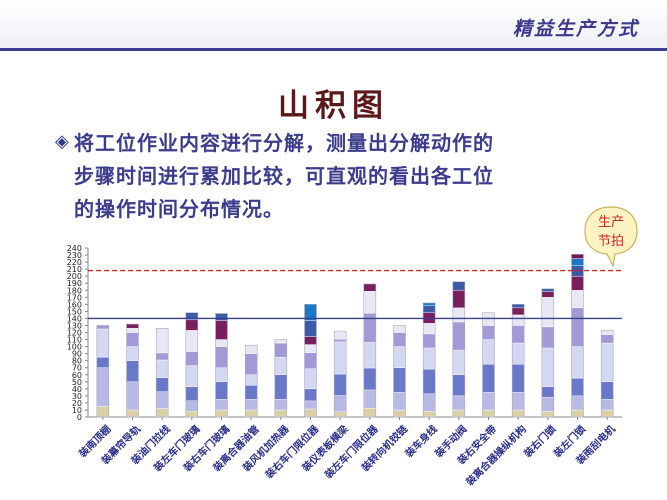 The height and width of the screenshot is (500, 667). Describe the element at coordinates (77, 361) in the screenshot. I see `y-tick-label: 80` at that location.